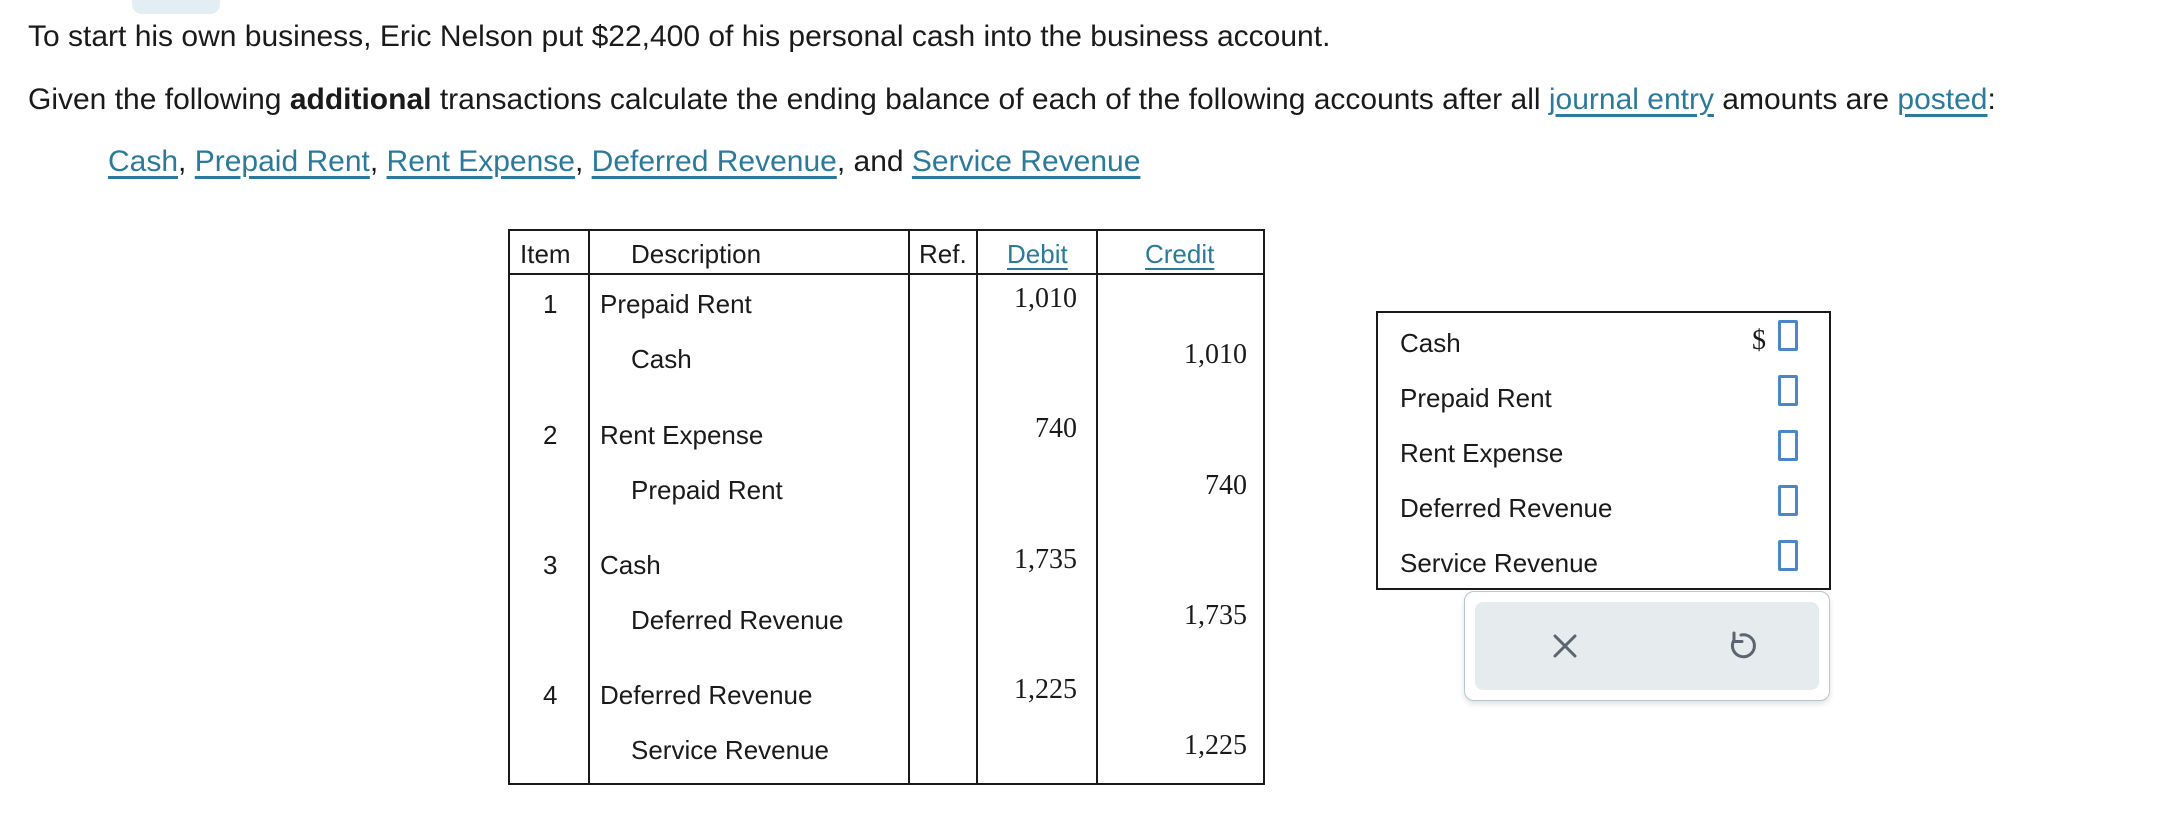  What do you see at coordinates (886, 274) in the screenshot?
I see `header-divider` at bounding box center [886, 274].